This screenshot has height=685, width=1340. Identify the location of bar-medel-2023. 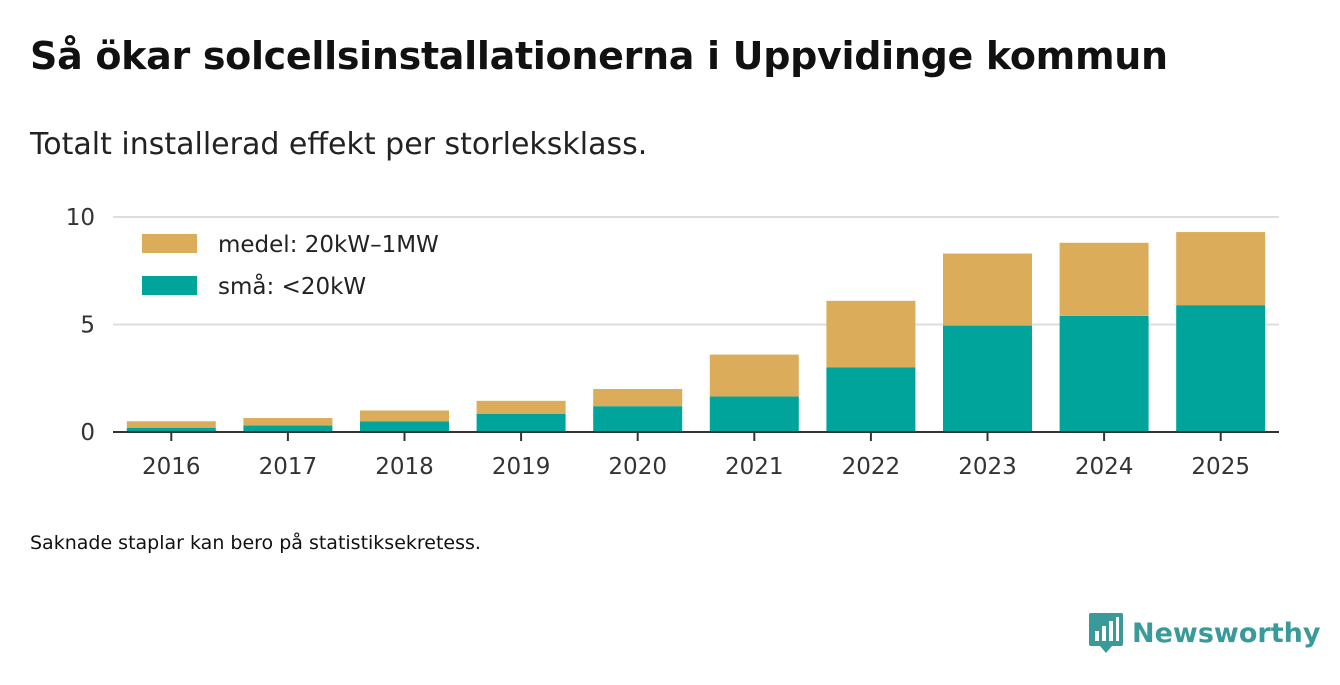
(987, 289).